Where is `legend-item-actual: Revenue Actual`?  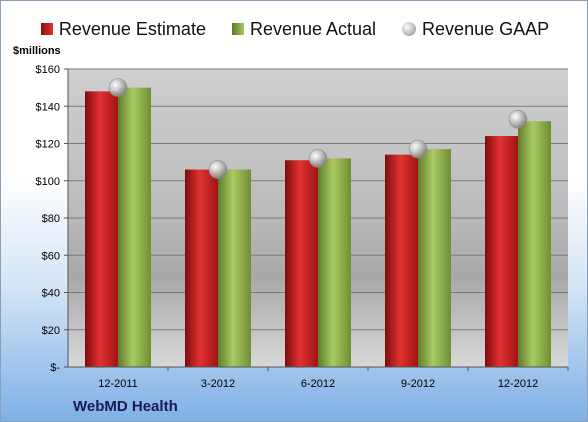
legend-item-actual: Revenue Actual is located at coordinates (304, 29).